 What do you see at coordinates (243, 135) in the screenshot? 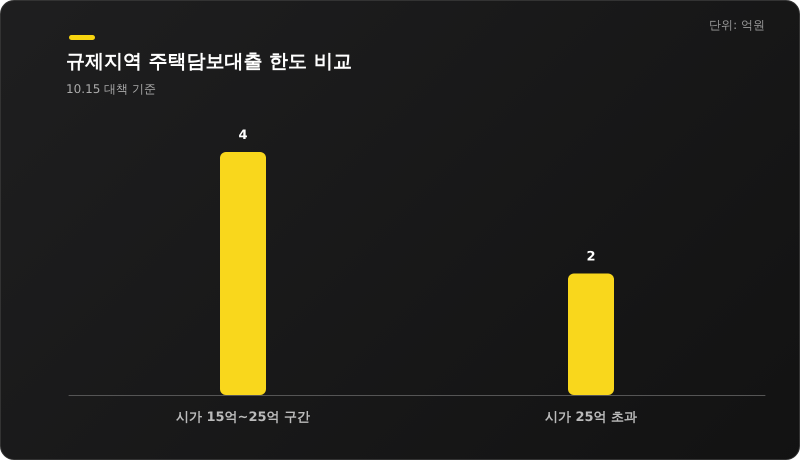
I see `data-label: 4` at bounding box center [243, 135].